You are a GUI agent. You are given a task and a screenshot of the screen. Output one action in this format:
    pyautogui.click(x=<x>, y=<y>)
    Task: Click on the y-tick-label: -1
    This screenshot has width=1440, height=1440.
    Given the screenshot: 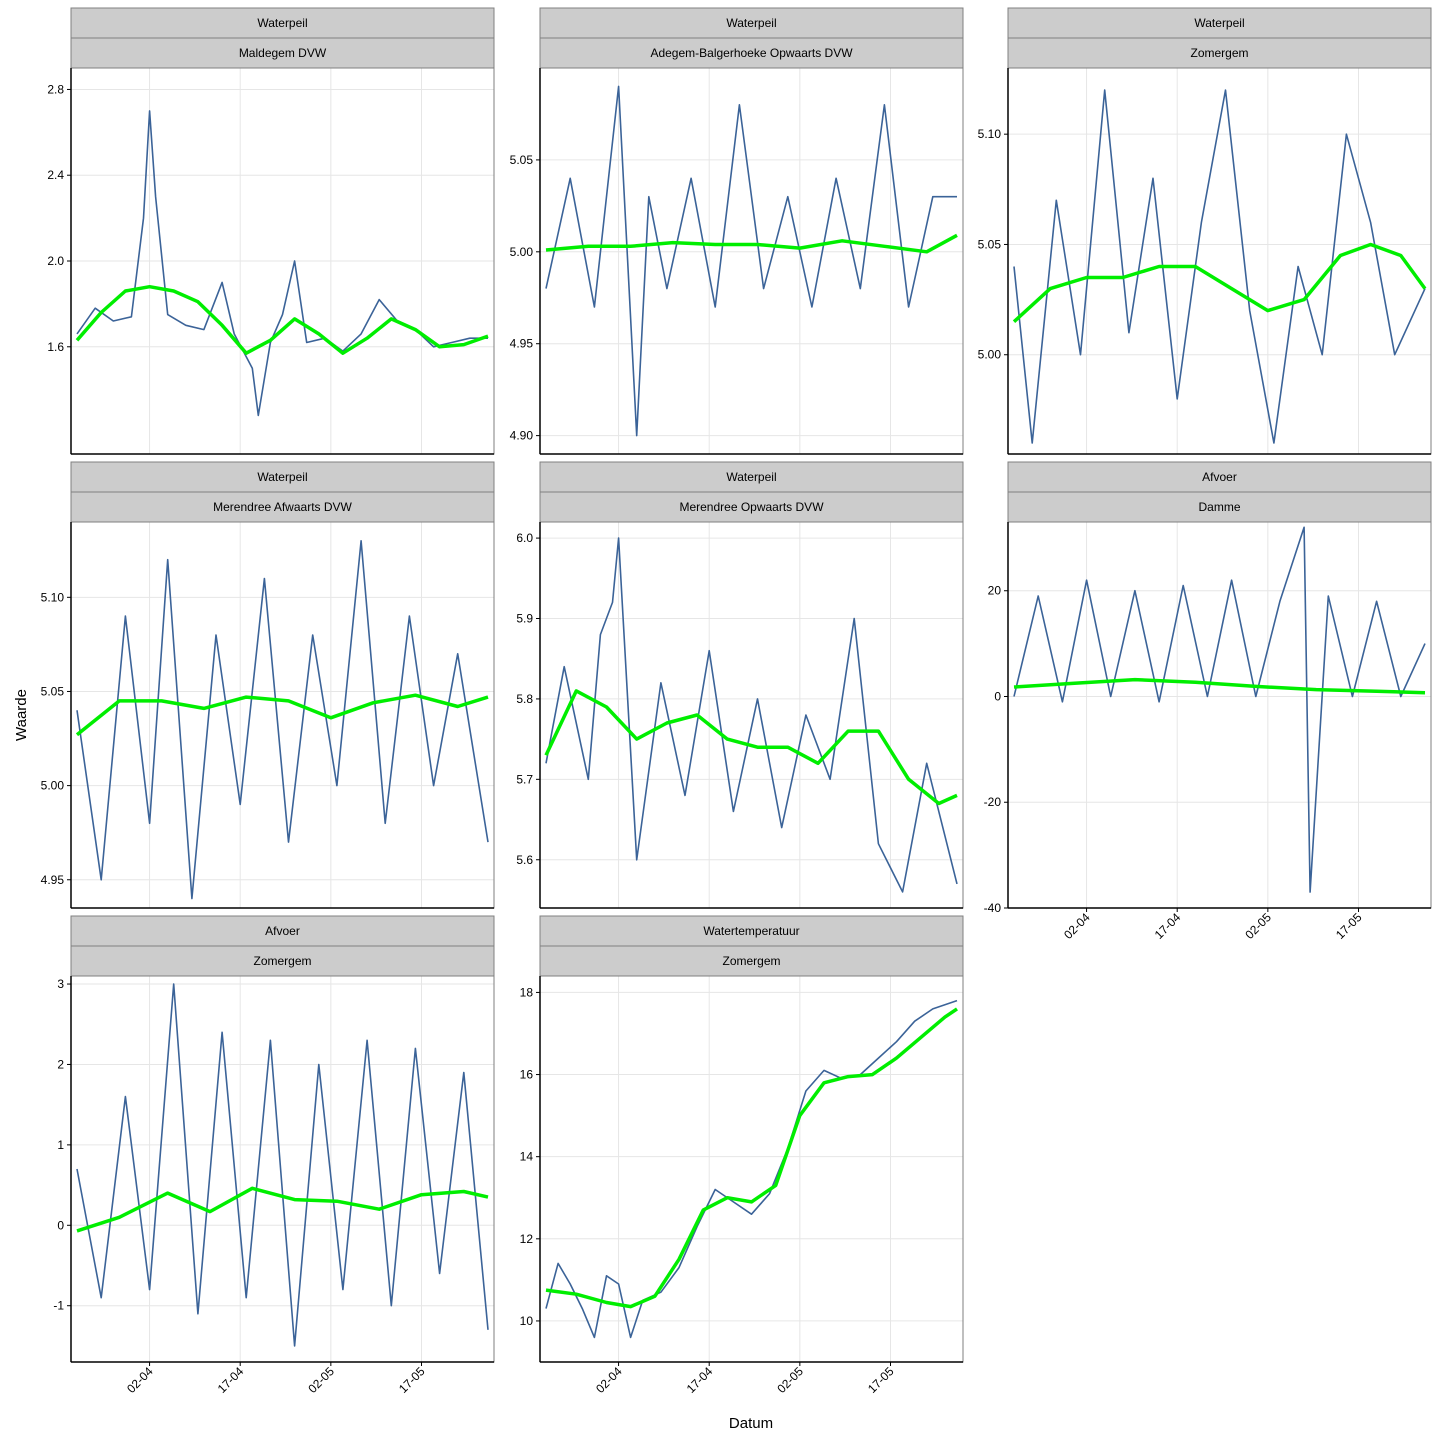 What is the action you would take?
    pyautogui.click(x=58, y=1306)
    